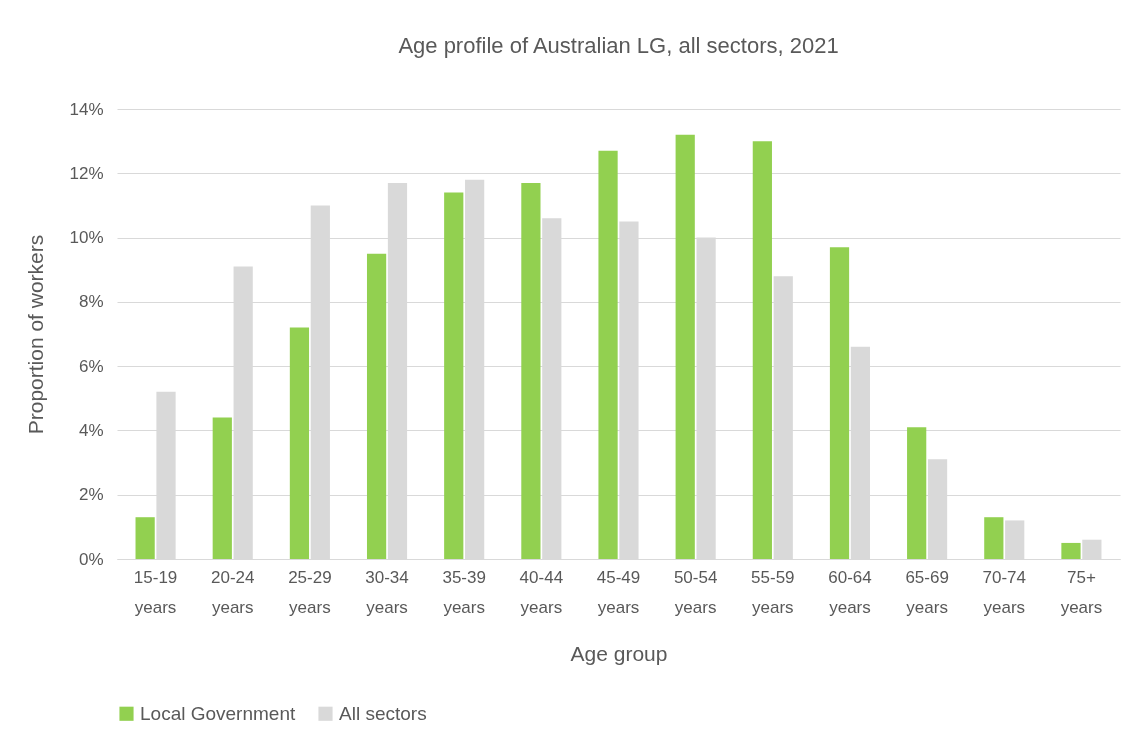 The width and height of the screenshot is (1145, 736). What do you see at coordinates (91, 302) in the screenshot?
I see `y-tick-label: 8%` at bounding box center [91, 302].